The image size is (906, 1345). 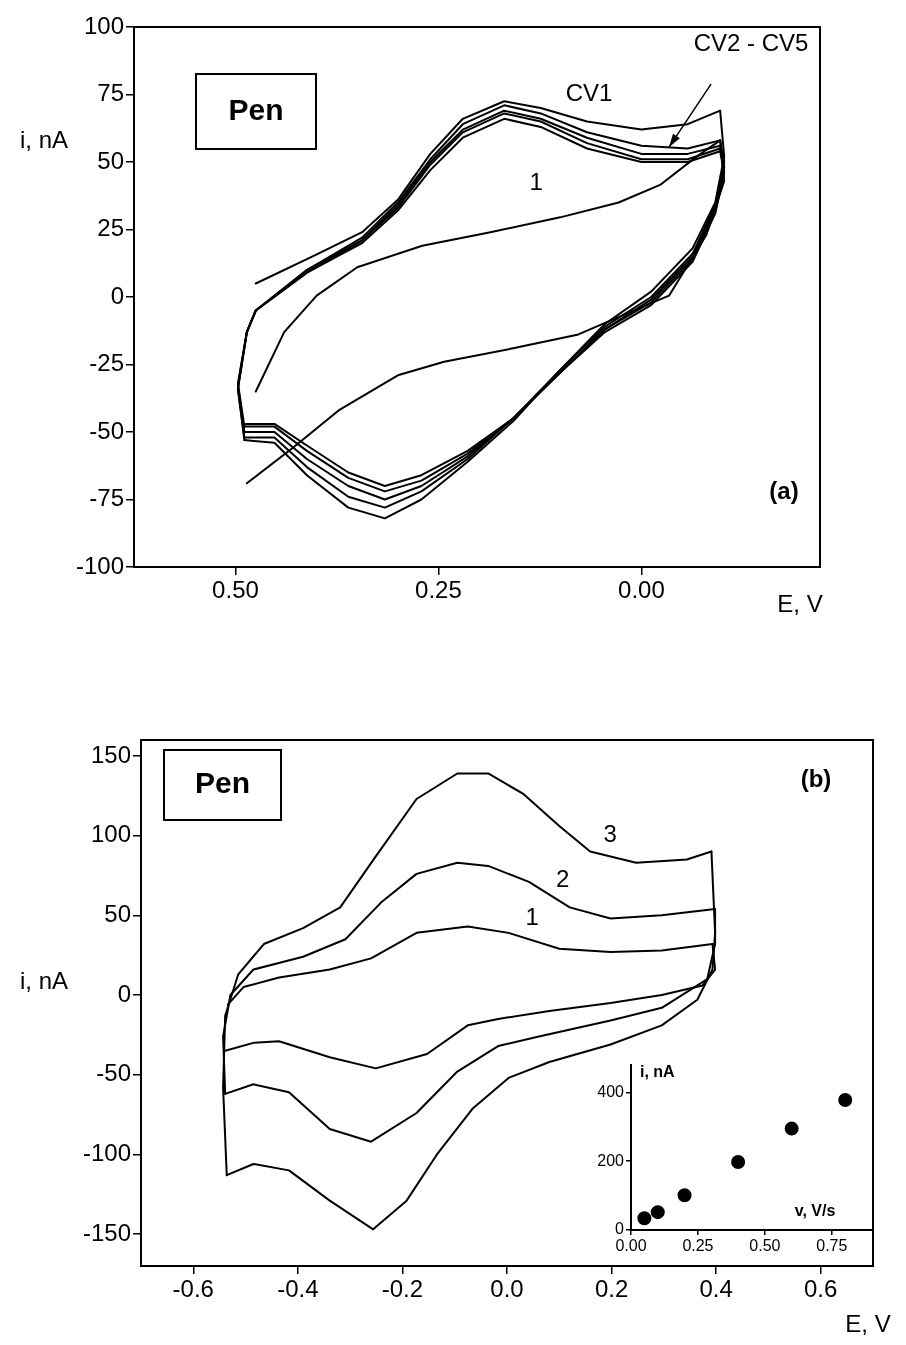 What do you see at coordinates (563, 878) in the screenshot?
I see `series-label: 2` at bounding box center [563, 878].